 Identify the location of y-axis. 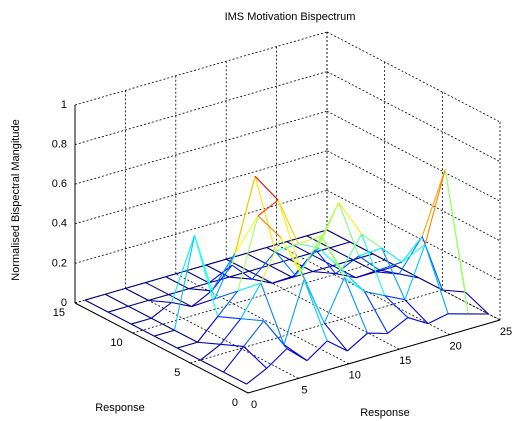
(161, 348).